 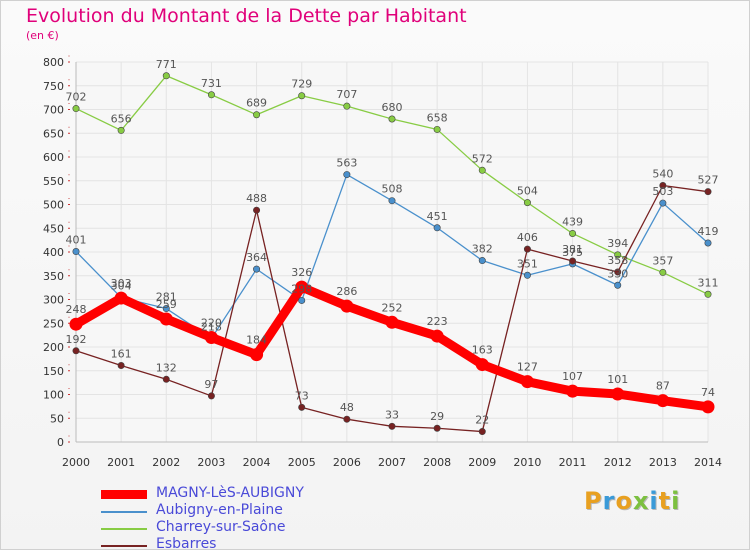 I want to click on x-tick-label: 2004, so click(x=257, y=462).